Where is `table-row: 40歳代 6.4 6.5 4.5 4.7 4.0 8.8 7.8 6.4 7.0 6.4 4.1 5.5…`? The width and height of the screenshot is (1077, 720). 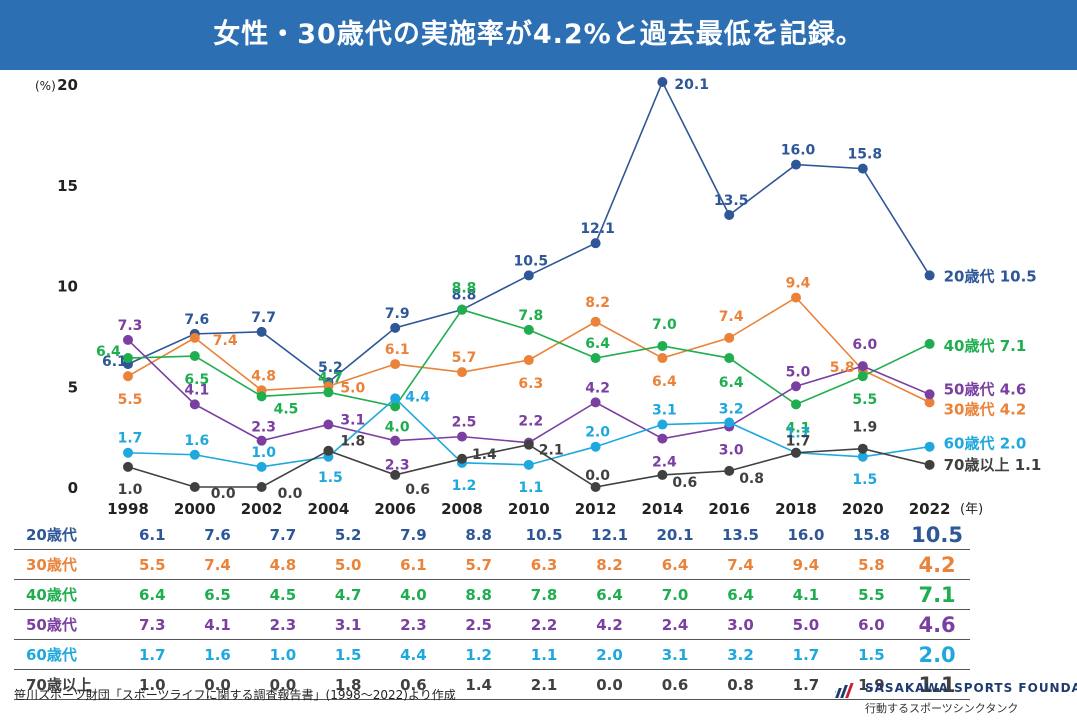
table-row: 40歳代 6.4 6.5 4.5 4.7 4.0 8.8 7.8 6.4 7.0 6.4 4.1 5.5… is located at coordinates (492, 594).